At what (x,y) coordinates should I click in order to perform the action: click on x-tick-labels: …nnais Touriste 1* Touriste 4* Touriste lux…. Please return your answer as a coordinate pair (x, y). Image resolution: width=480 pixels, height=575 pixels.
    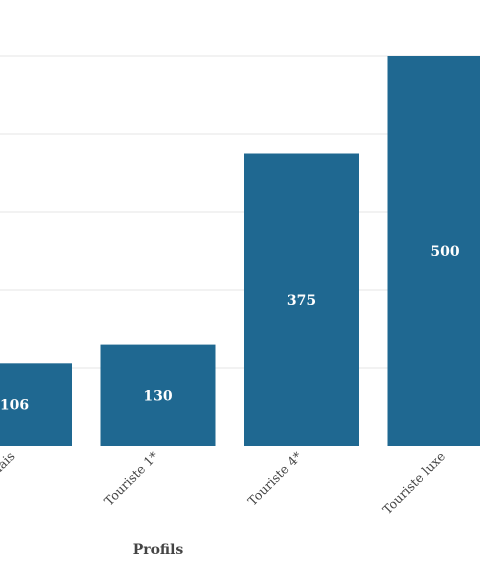
    Looking at the image, I should click on (224, 482).